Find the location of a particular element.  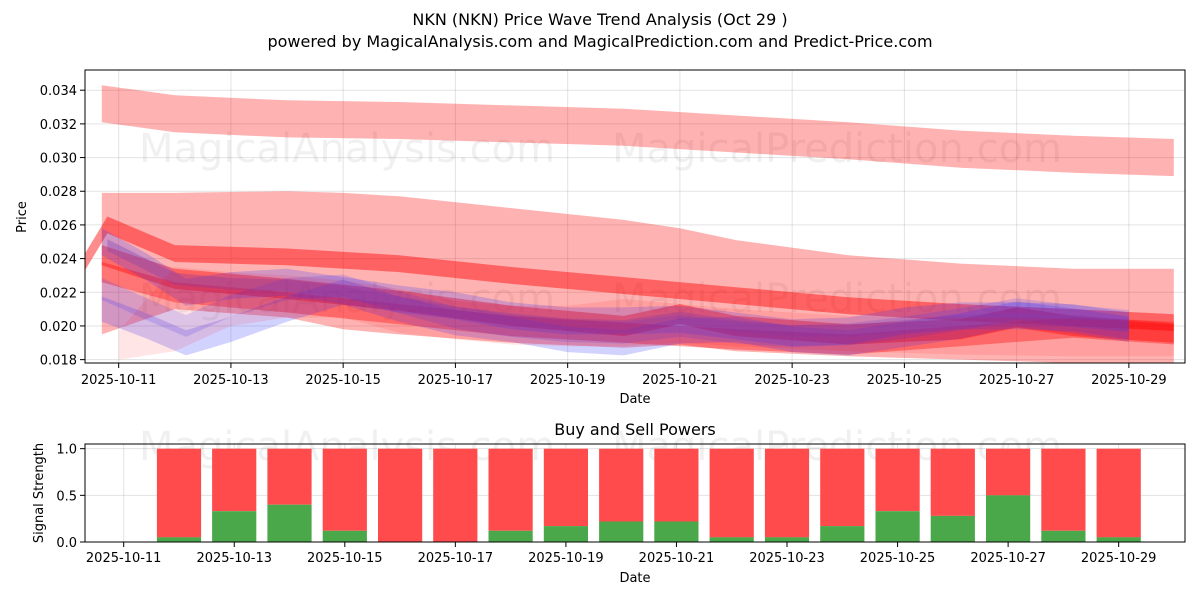

watermark-prediction: MagicalPrediction.com is located at coordinates (837, 149).